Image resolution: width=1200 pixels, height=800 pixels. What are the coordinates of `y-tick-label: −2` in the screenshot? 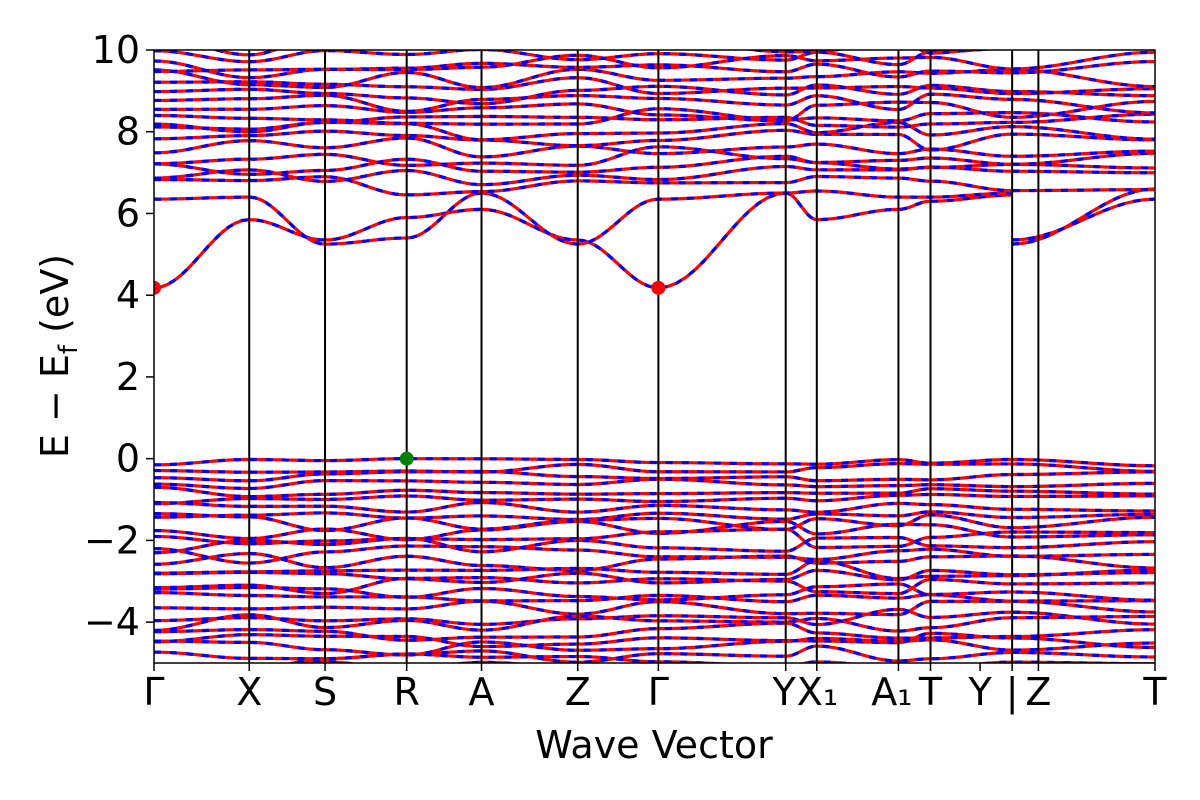 It's located at (112, 540).